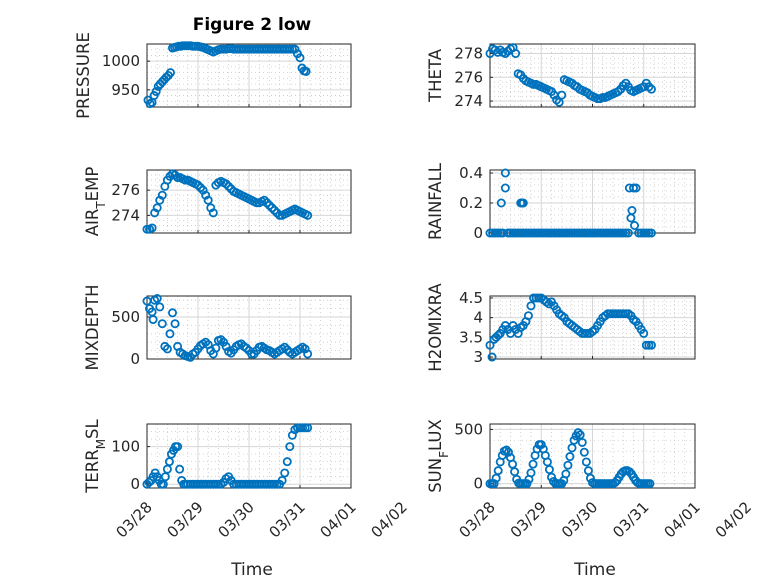 This screenshot has height=583, width=778. What do you see at coordinates (471, 337) in the screenshot?
I see `h2omixra-ytick-label: 3.5` at bounding box center [471, 337].